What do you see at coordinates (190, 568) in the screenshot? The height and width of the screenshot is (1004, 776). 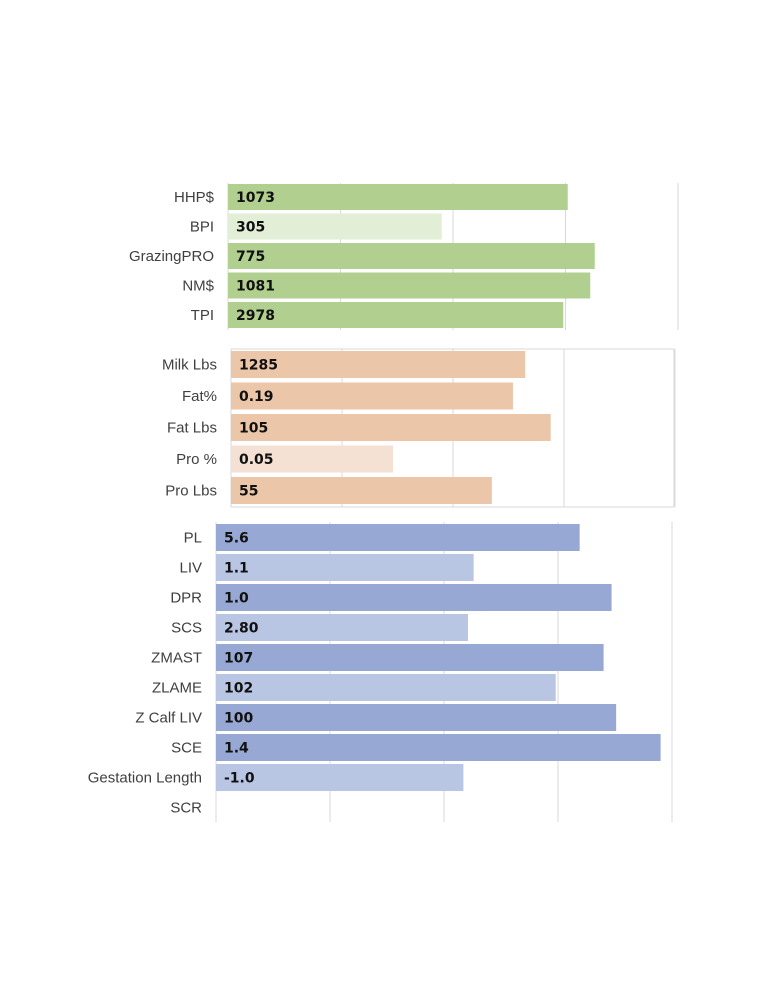 I see `category-label: LIV` at bounding box center [190, 568].